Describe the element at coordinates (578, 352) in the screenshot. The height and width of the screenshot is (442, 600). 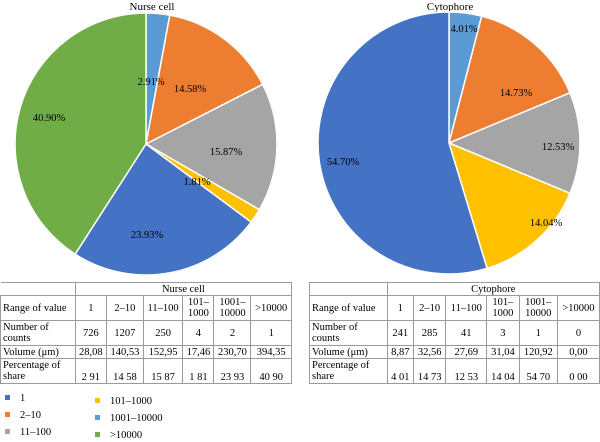
I see `cell: 0,00` at that location.